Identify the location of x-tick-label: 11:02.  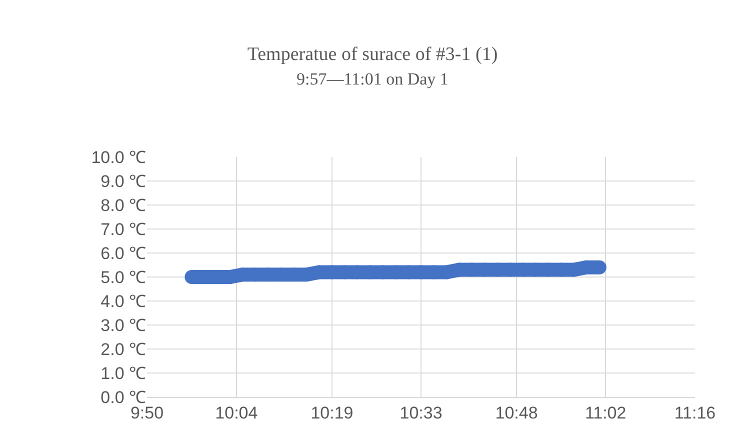
(605, 412).